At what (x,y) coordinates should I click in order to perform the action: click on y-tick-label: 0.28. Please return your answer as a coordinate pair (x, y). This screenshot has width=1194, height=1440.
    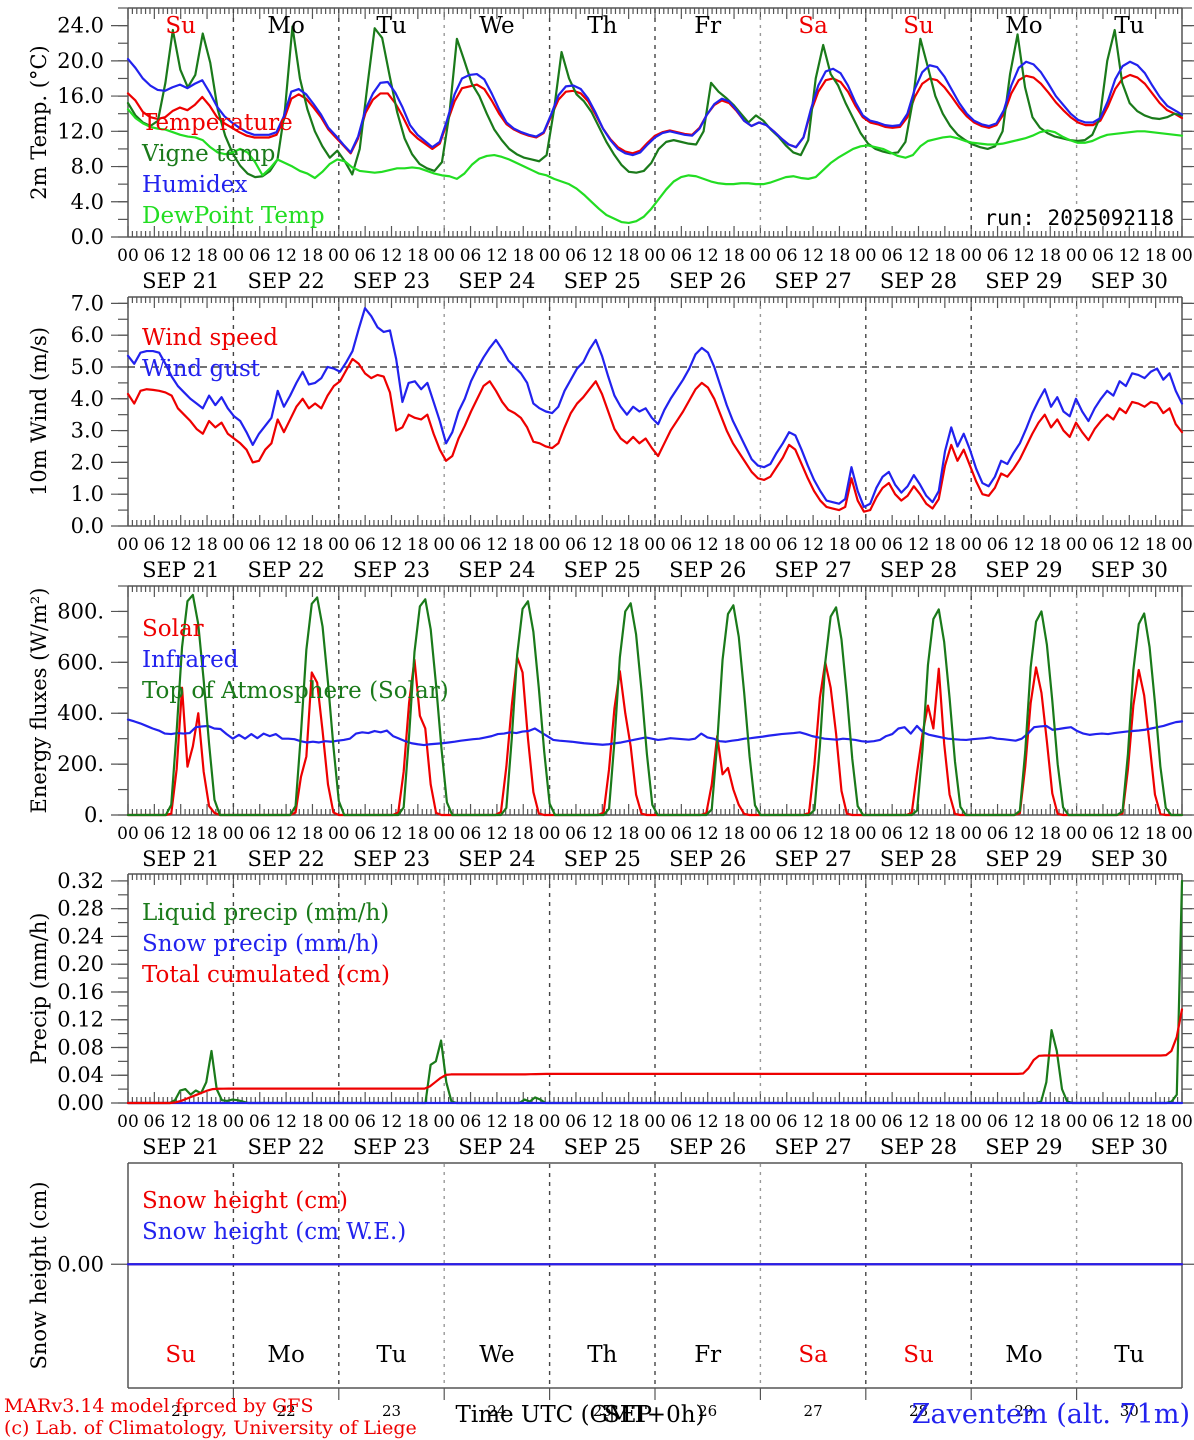
    Looking at the image, I should click on (80, 909).